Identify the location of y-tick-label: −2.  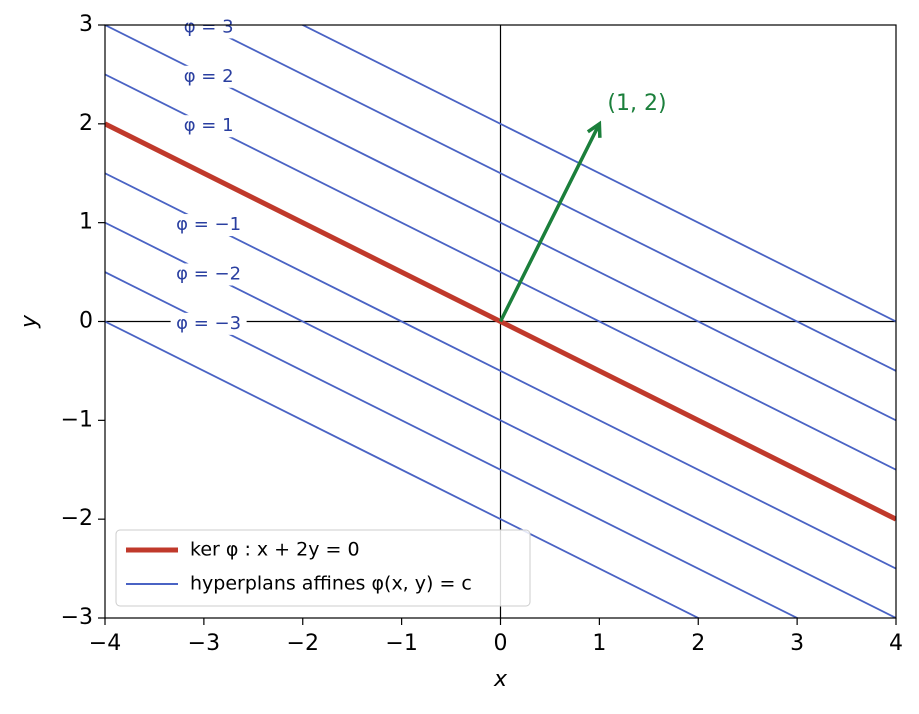
(77, 518).